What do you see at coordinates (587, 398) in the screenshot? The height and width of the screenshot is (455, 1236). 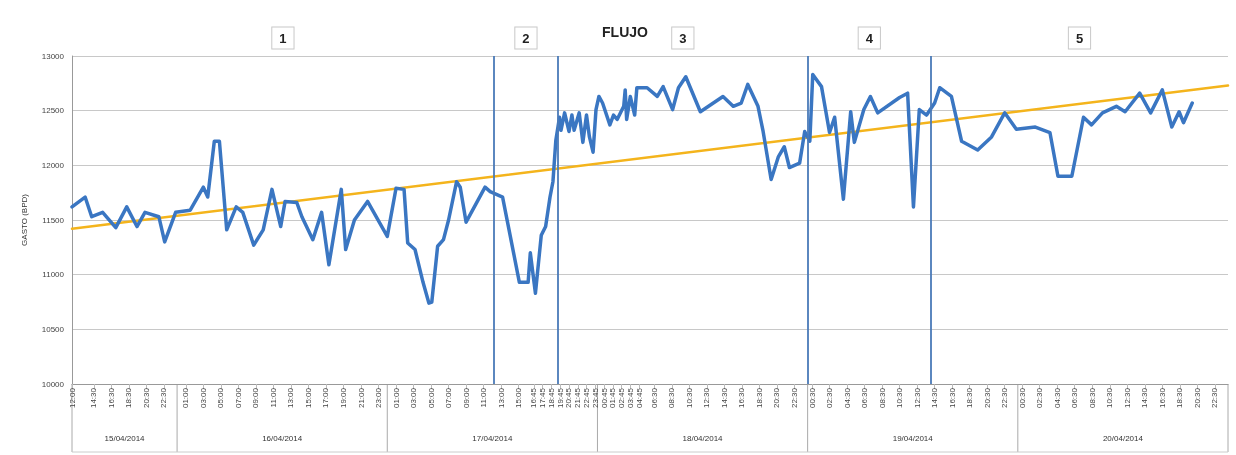 I see `x-tick-label: 22:45` at bounding box center [587, 398].